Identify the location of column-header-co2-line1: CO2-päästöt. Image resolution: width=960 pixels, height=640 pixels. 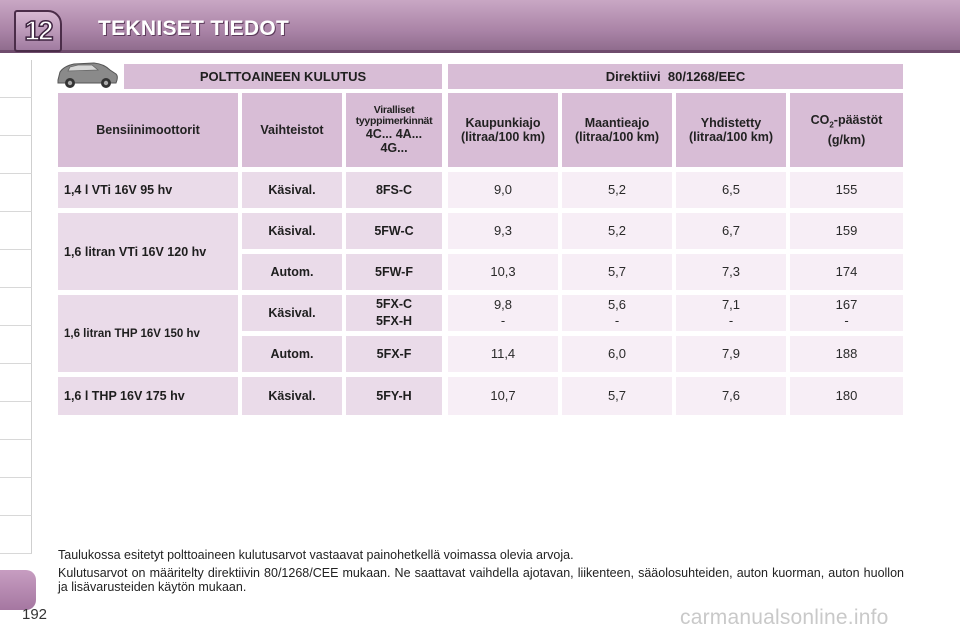
(847, 123).